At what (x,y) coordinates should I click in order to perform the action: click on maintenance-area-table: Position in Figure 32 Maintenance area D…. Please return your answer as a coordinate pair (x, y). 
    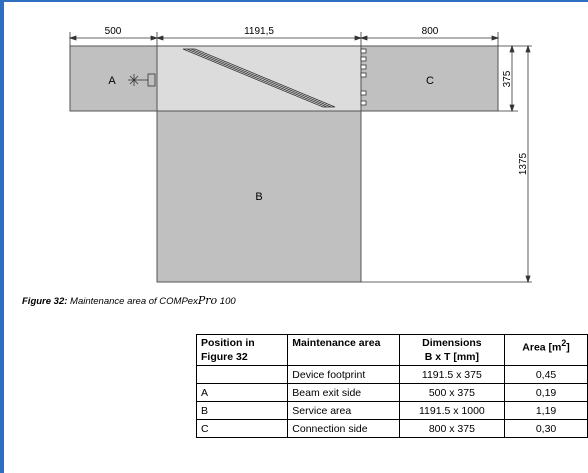
    Looking at the image, I should click on (391, 386).